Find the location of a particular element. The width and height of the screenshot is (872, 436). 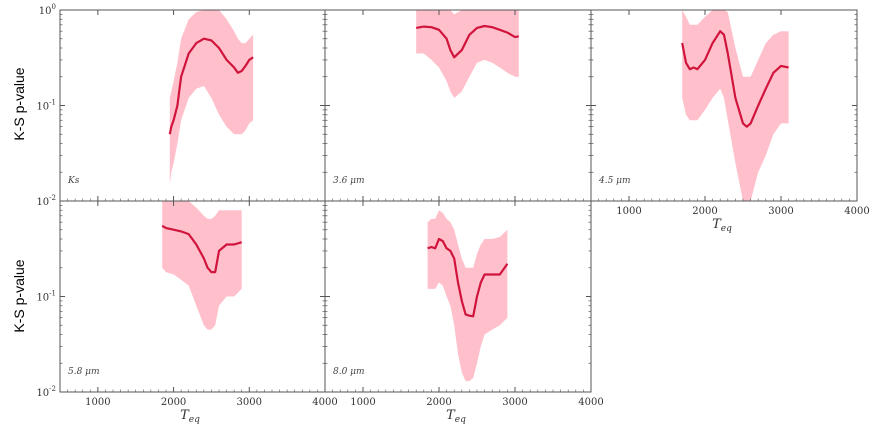

y-axis-label-bottom: K-S p-value is located at coordinates (19, 295).